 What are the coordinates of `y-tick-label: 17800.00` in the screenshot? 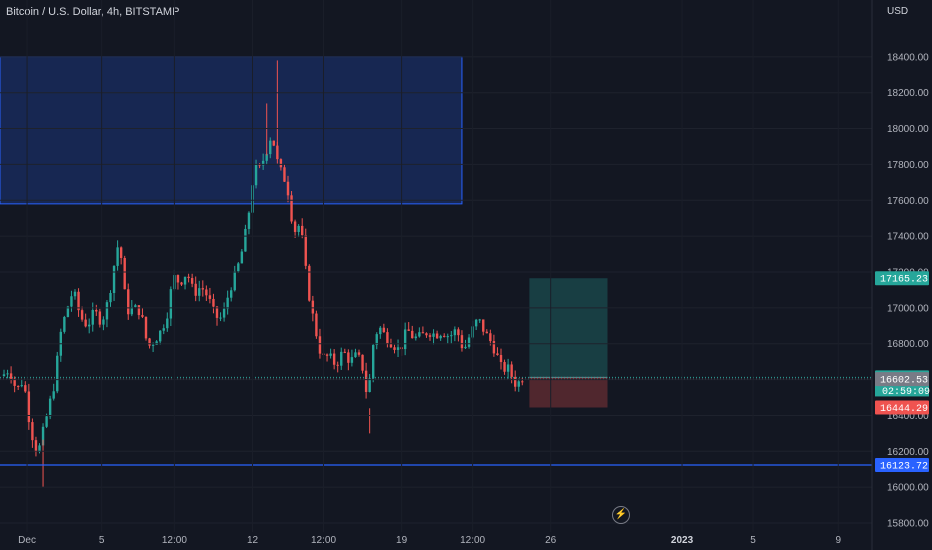 It's located at (908, 165).